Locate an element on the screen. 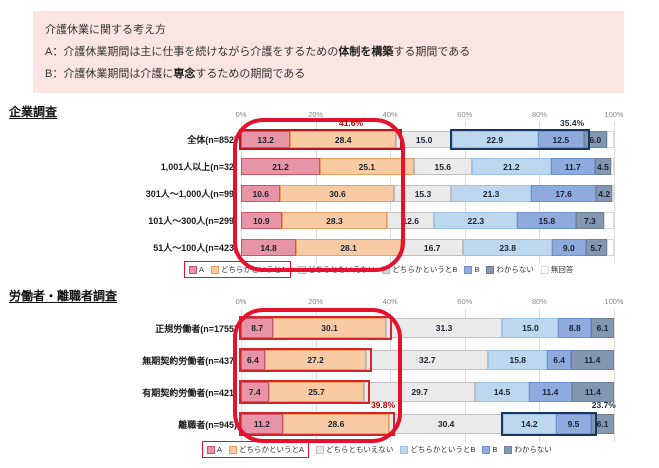  bar-segment: 8.8 is located at coordinates (575, 328).